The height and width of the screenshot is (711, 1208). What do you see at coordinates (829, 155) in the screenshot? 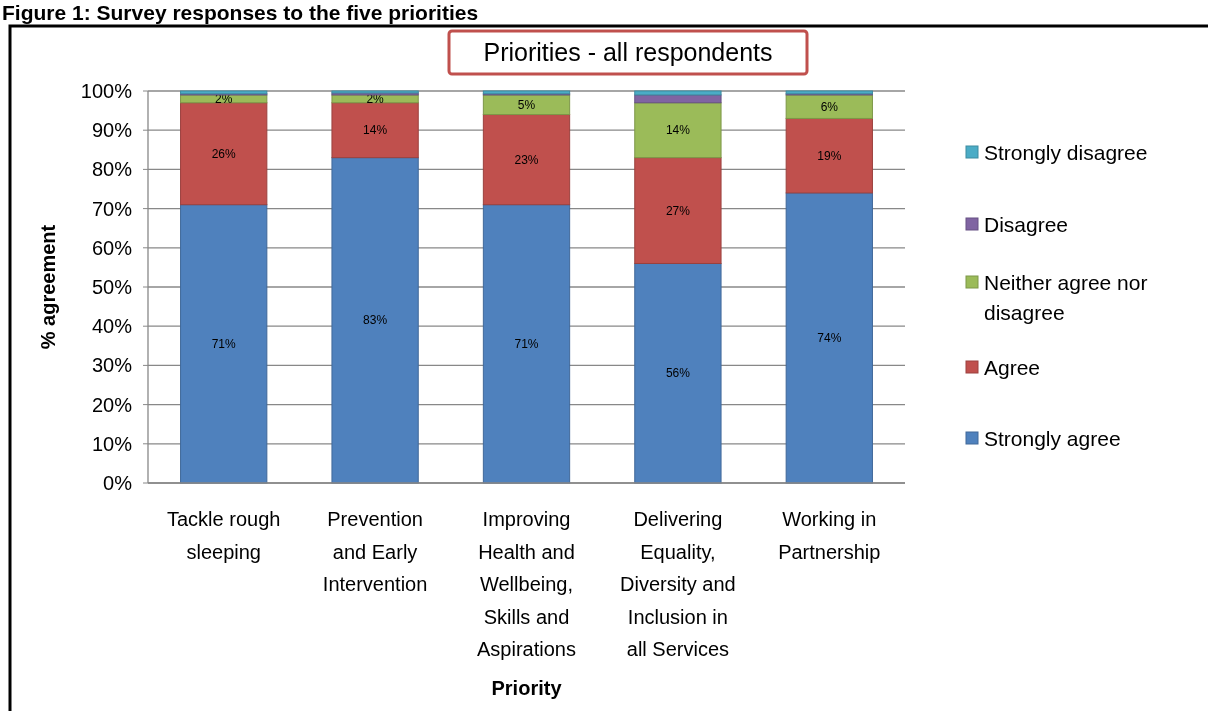
I see `data-label: 19%` at bounding box center [829, 155].